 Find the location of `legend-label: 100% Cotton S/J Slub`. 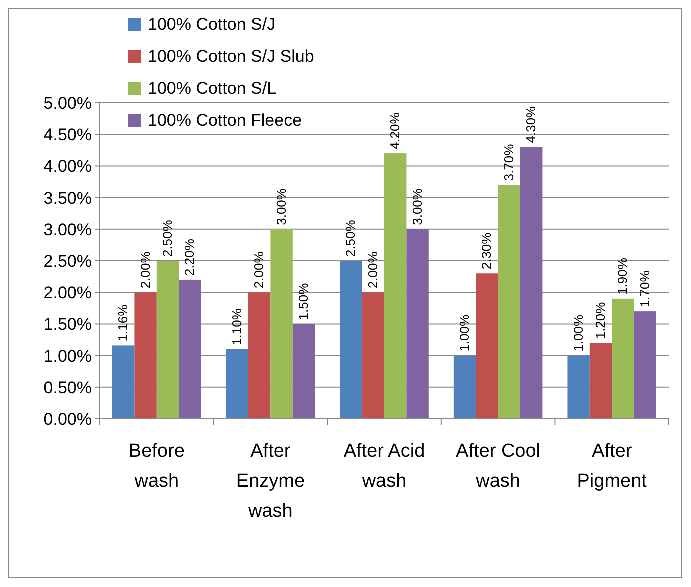

legend-label: 100% Cotton S/J Slub is located at coordinates (231, 56).